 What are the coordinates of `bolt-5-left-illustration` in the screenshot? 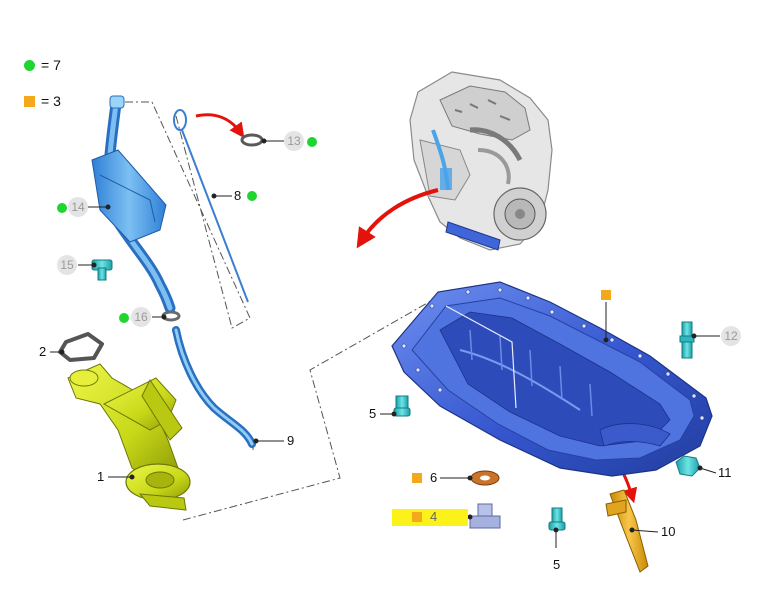 It's located at (402, 406).